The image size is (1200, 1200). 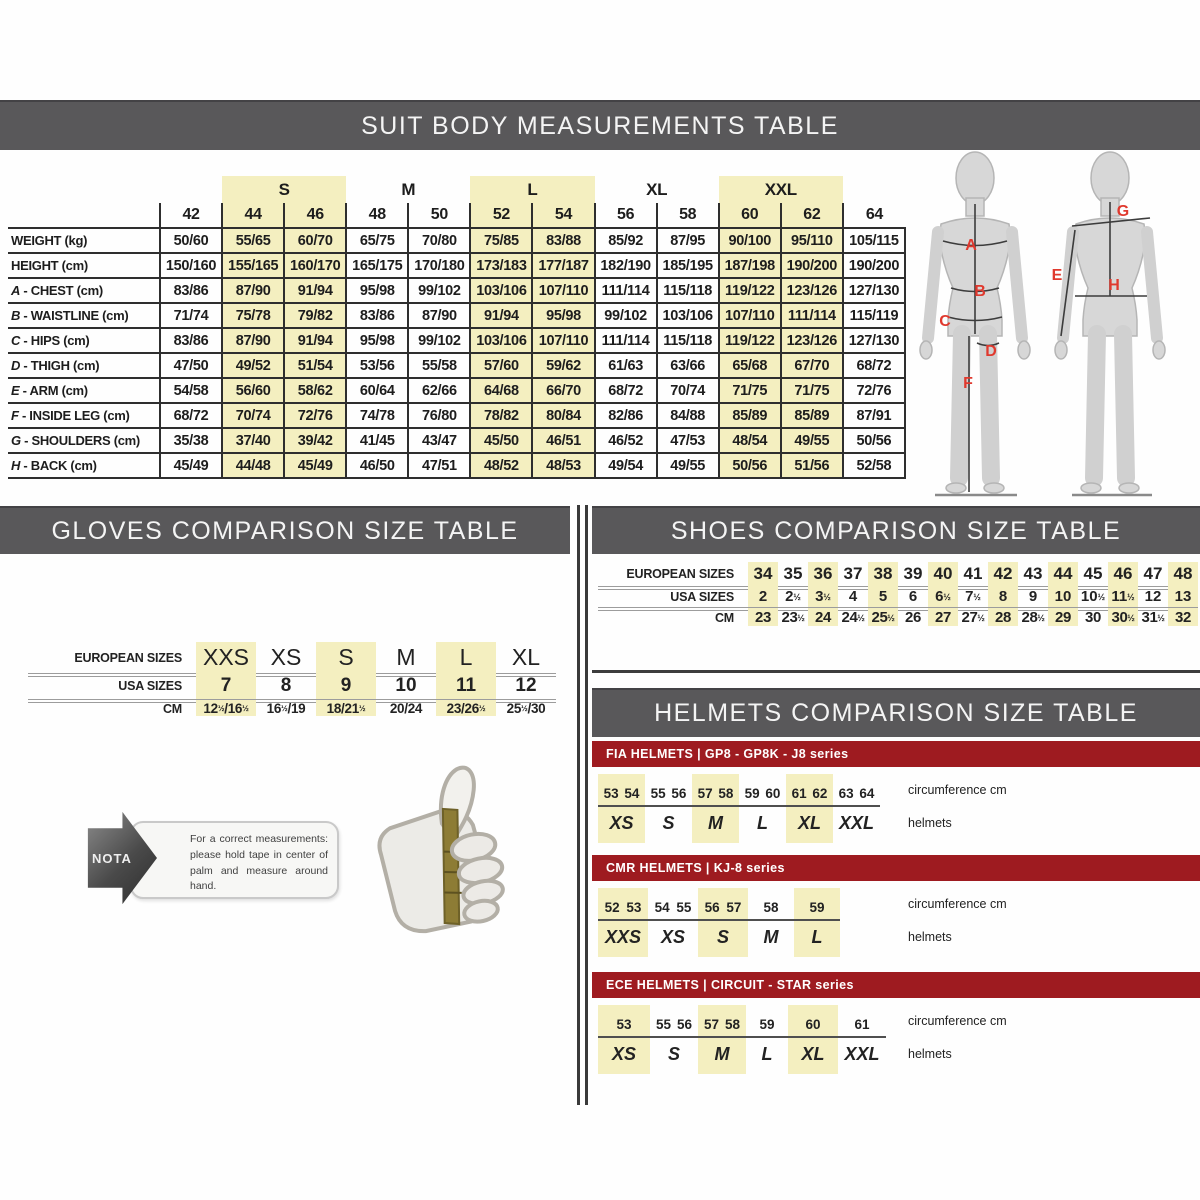 What do you see at coordinates (191, 365) in the screenshot?
I see `suit-value-cell: 47/50` at bounding box center [191, 365].